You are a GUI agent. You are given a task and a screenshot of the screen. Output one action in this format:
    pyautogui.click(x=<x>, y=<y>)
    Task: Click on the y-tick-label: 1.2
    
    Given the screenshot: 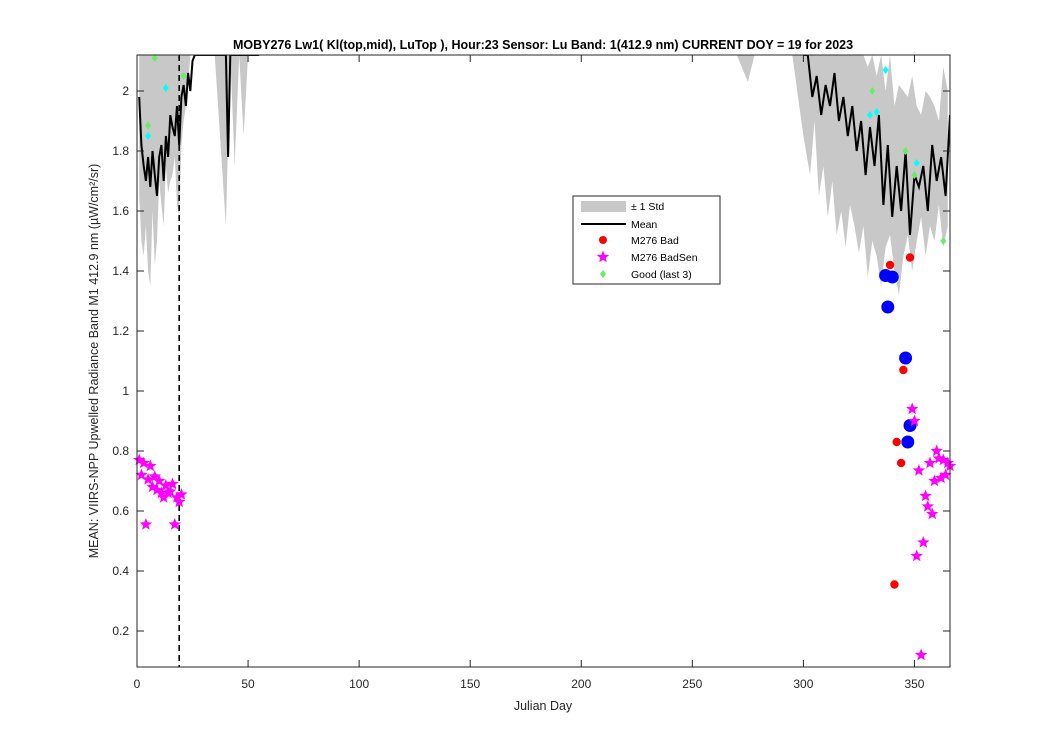 What is the action you would take?
    pyautogui.click(x=120, y=331)
    